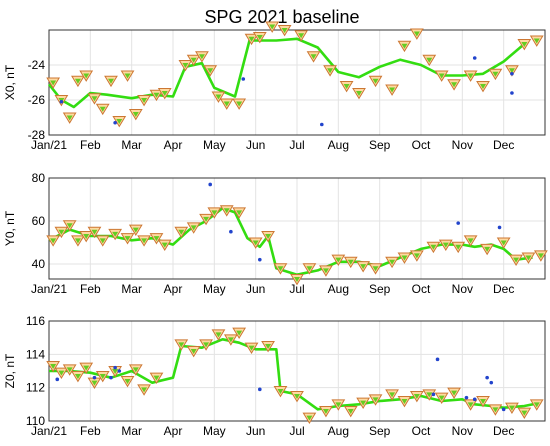 This screenshot has width=550, height=446. What do you see at coordinates (10, 370) in the screenshot?
I see `y-axis-label: Z0, nT` at bounding box center [10, 370].